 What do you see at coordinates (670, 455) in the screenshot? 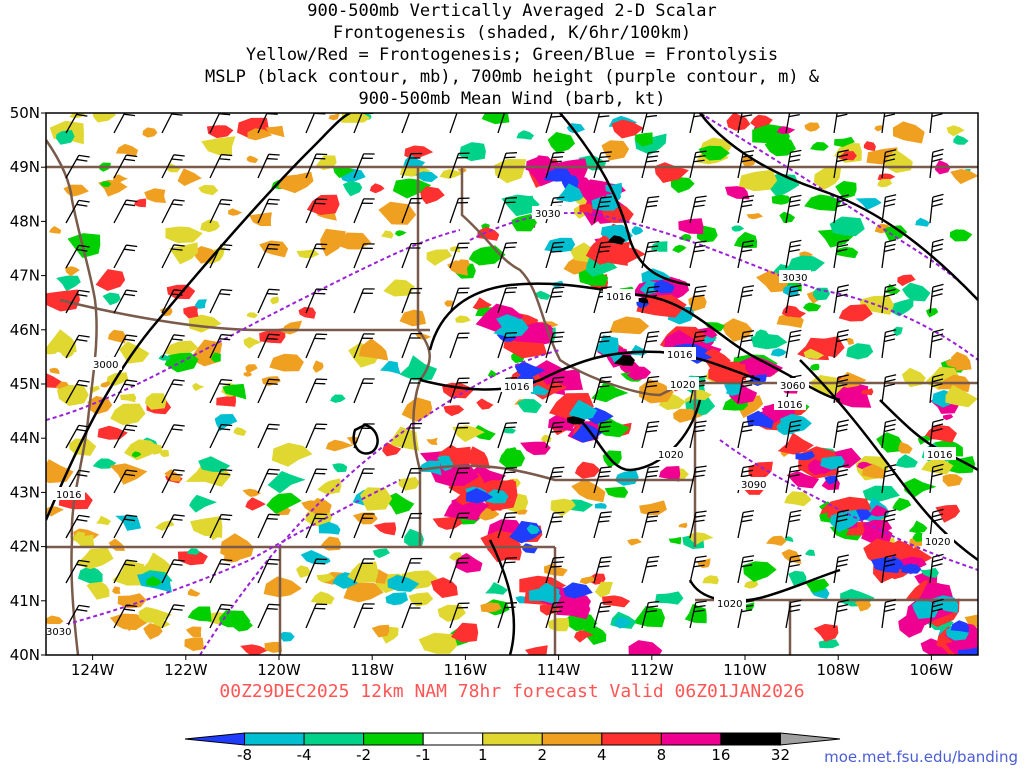
I see `mslp-label: 1020` at bounding box center [670, 455].